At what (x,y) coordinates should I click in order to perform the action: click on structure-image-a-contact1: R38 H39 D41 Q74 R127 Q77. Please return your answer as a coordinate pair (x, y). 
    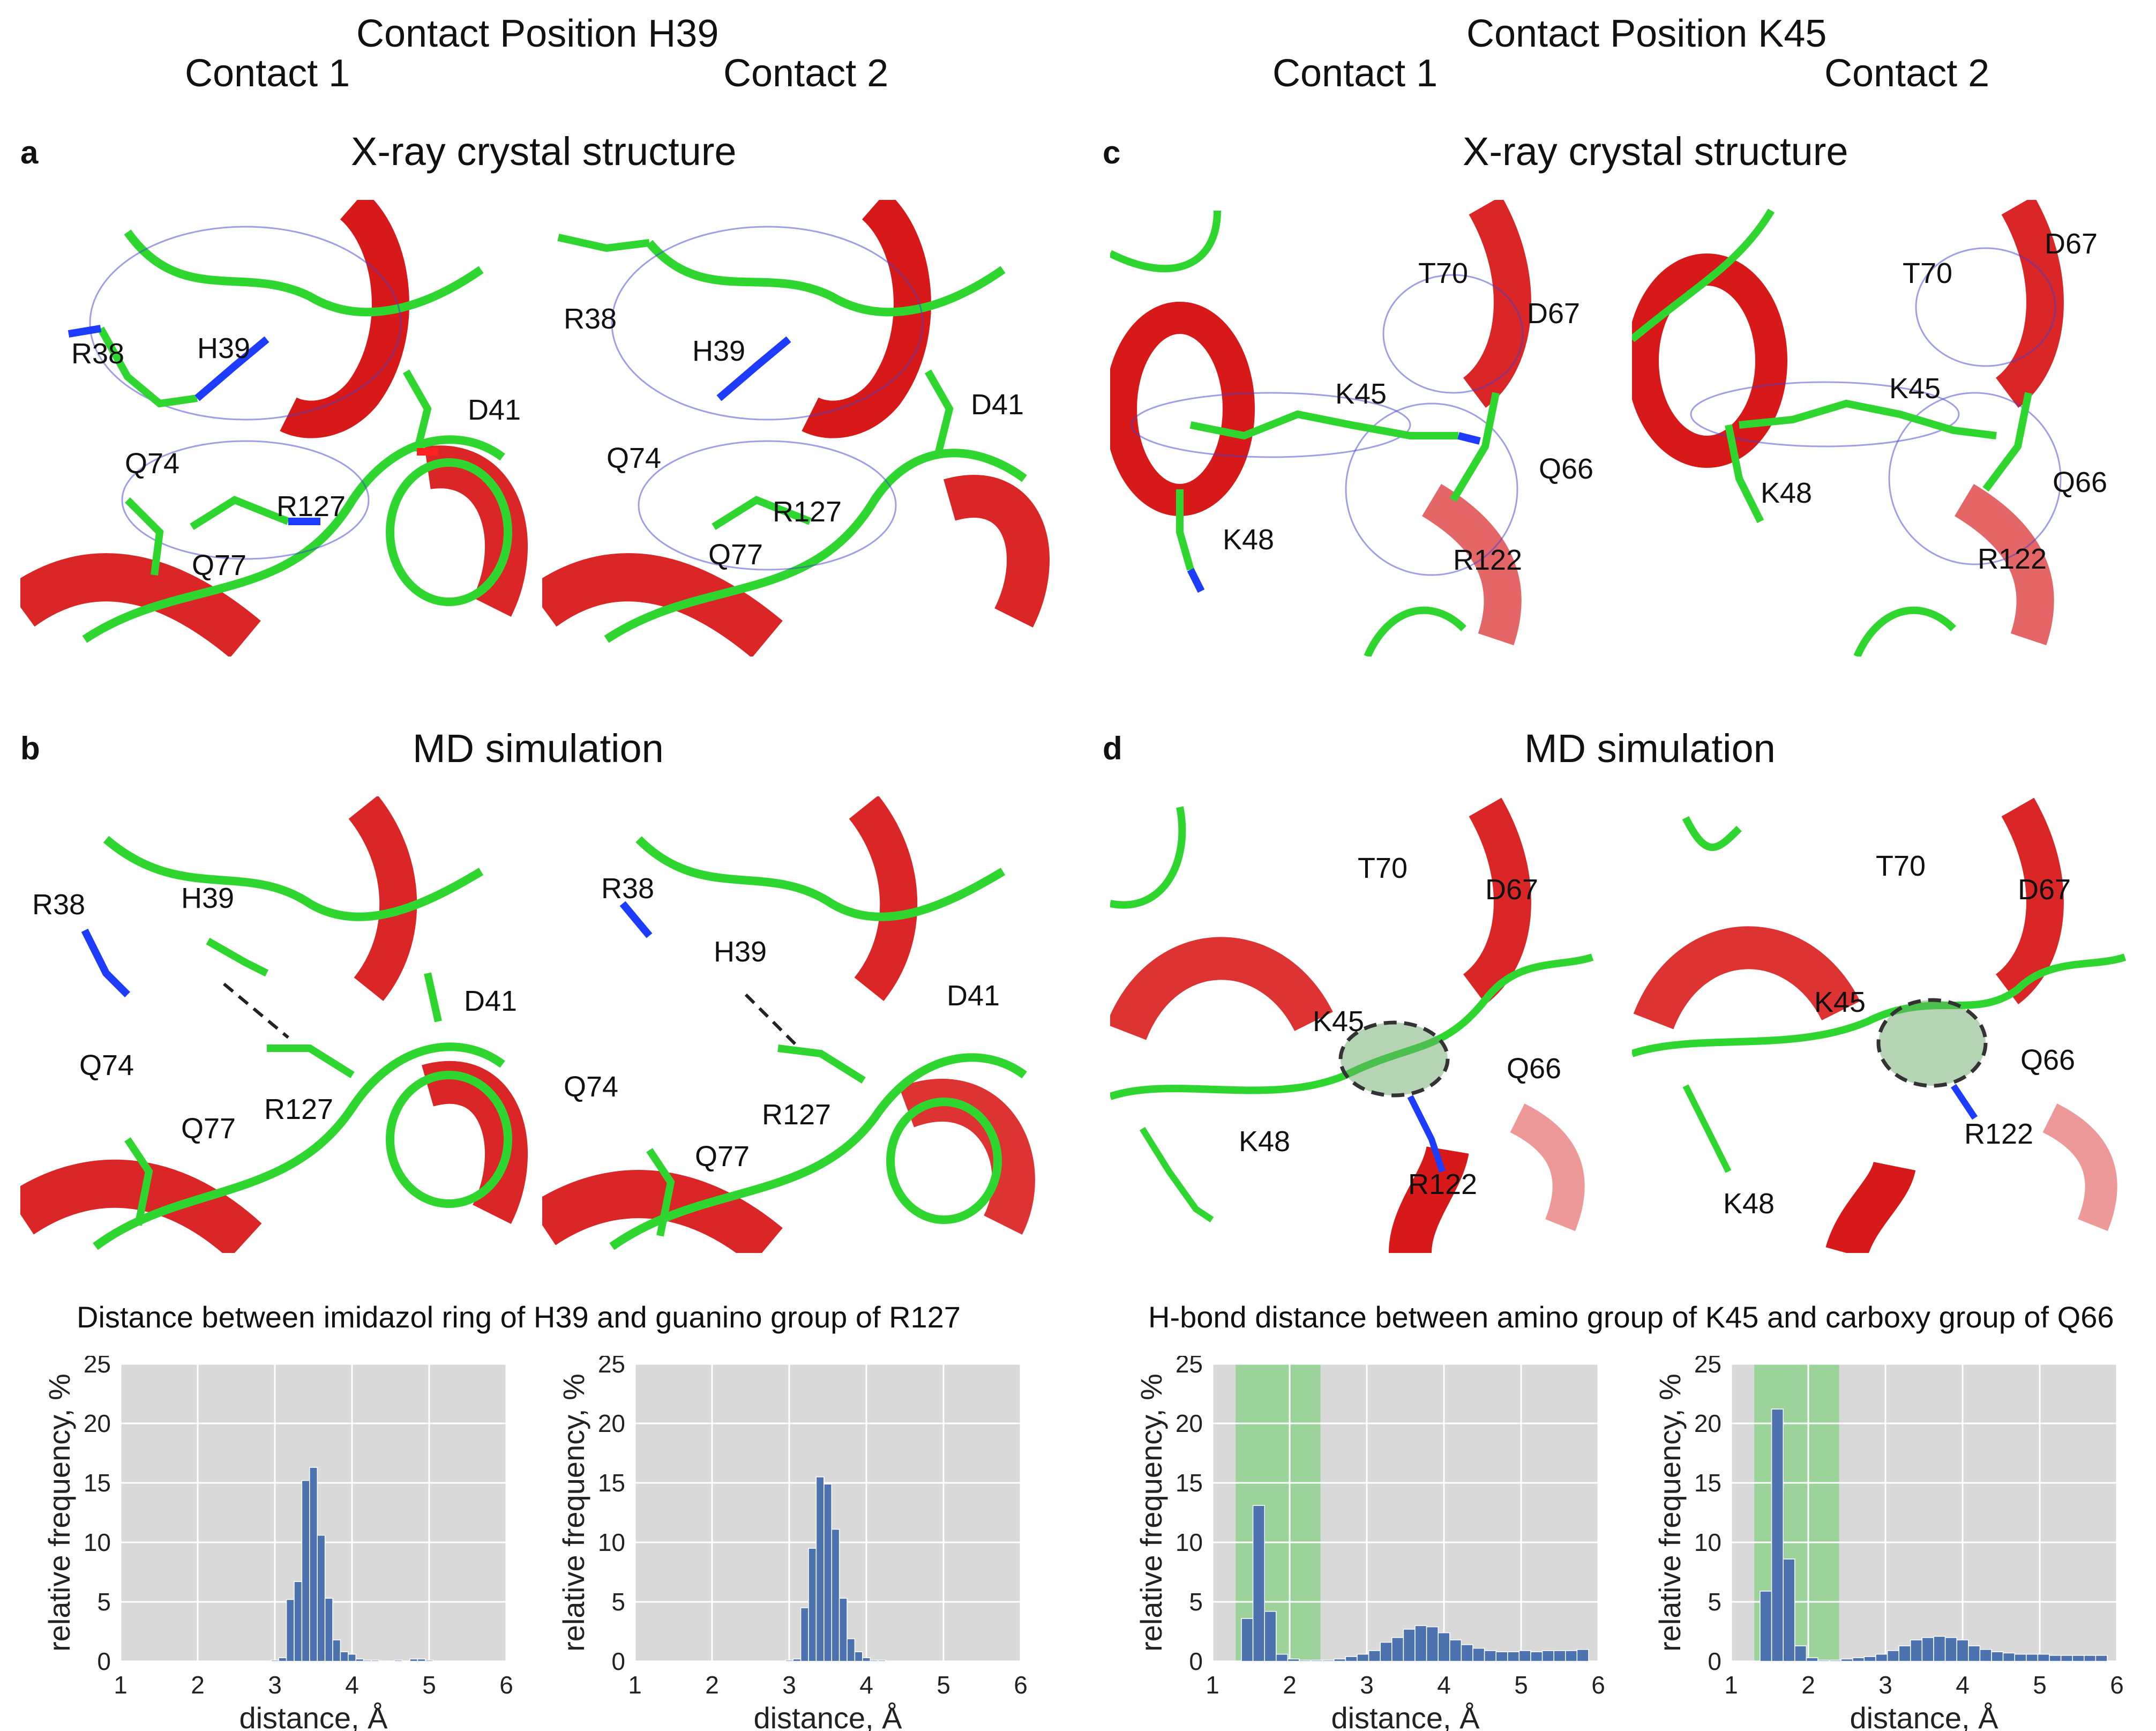
    Looking at the image, I should click on (274, 428).